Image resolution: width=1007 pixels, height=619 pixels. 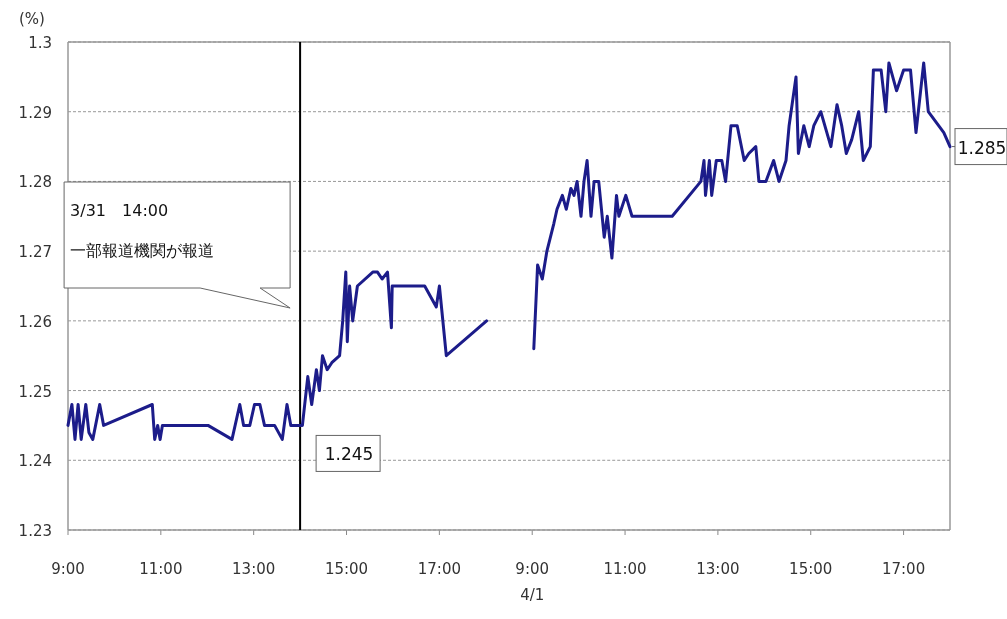 I want to click on y-tick-label: 1.3, so click(x=40, y=43).